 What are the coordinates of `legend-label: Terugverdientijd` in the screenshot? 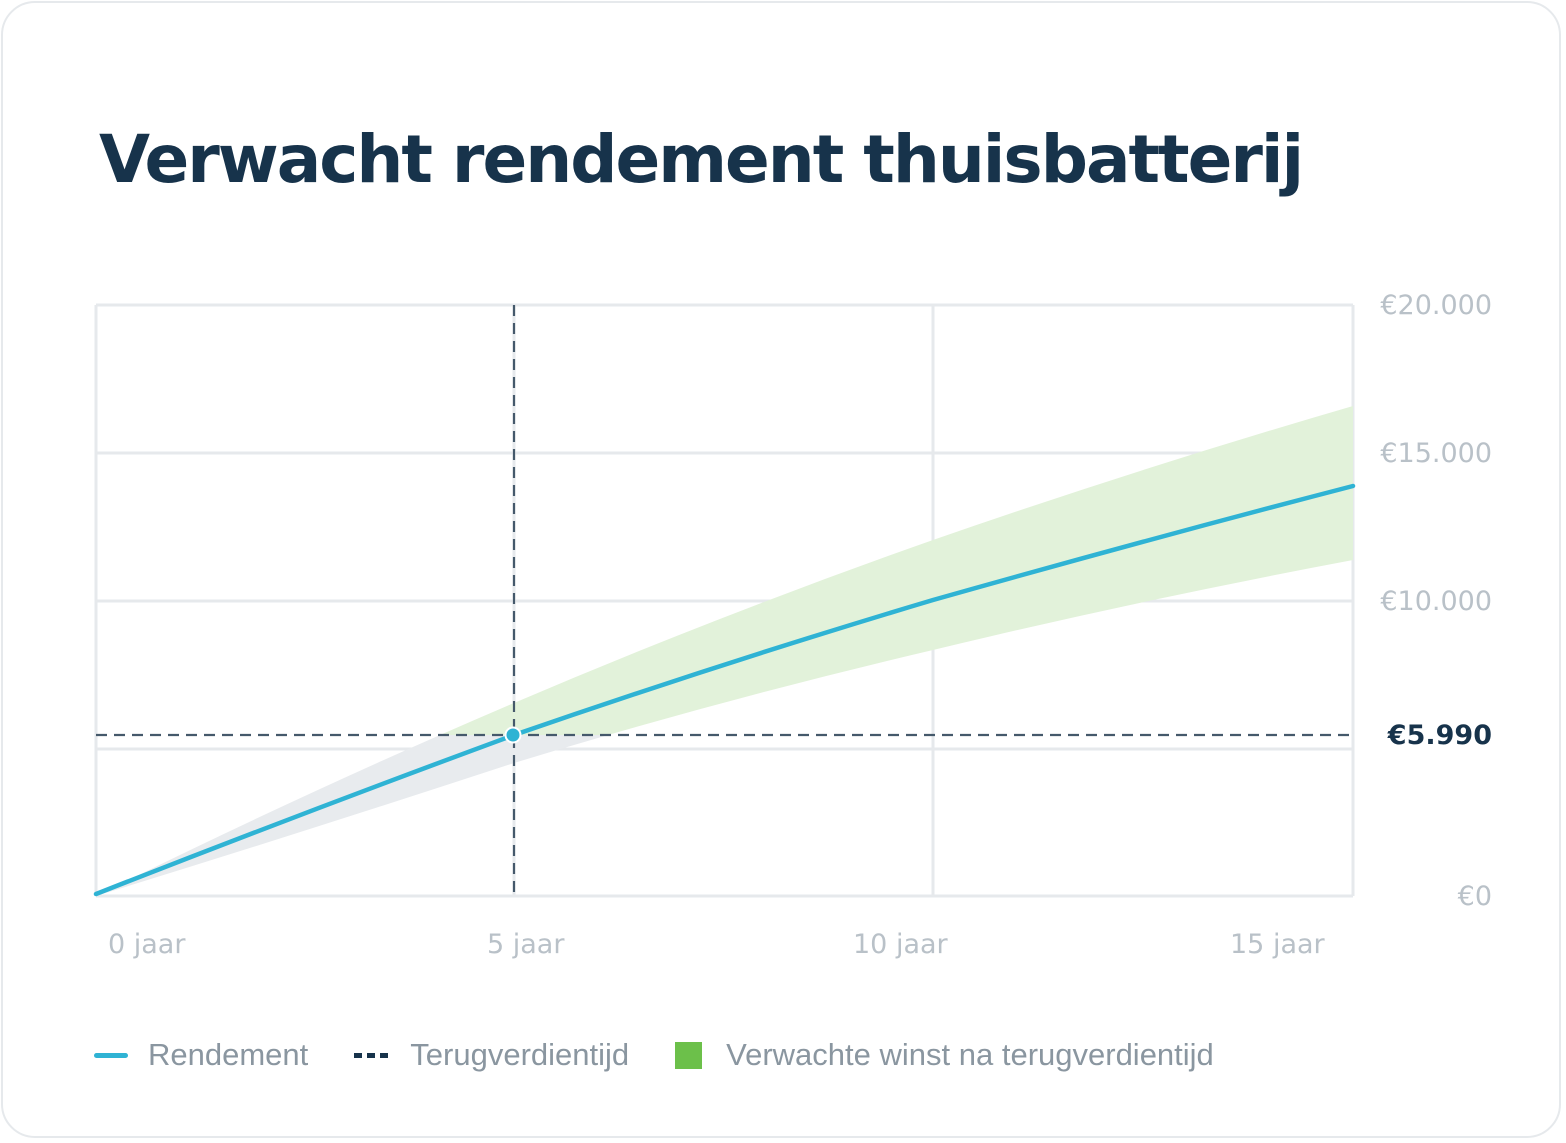 It's located at (520, 1054).